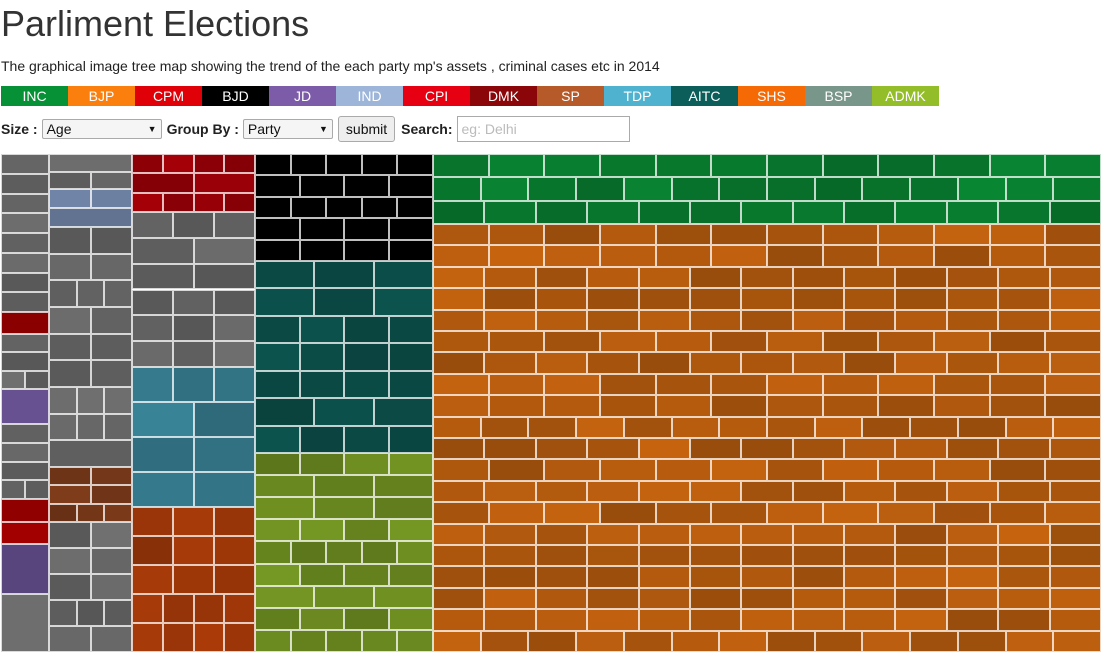 Image resolution: width=1105 pixels, height=657 pixels. What do you see at coordinates (771, 96) in the screenshot?
I see `legend-item-shs: SHS` at bounding box center [771, 96].